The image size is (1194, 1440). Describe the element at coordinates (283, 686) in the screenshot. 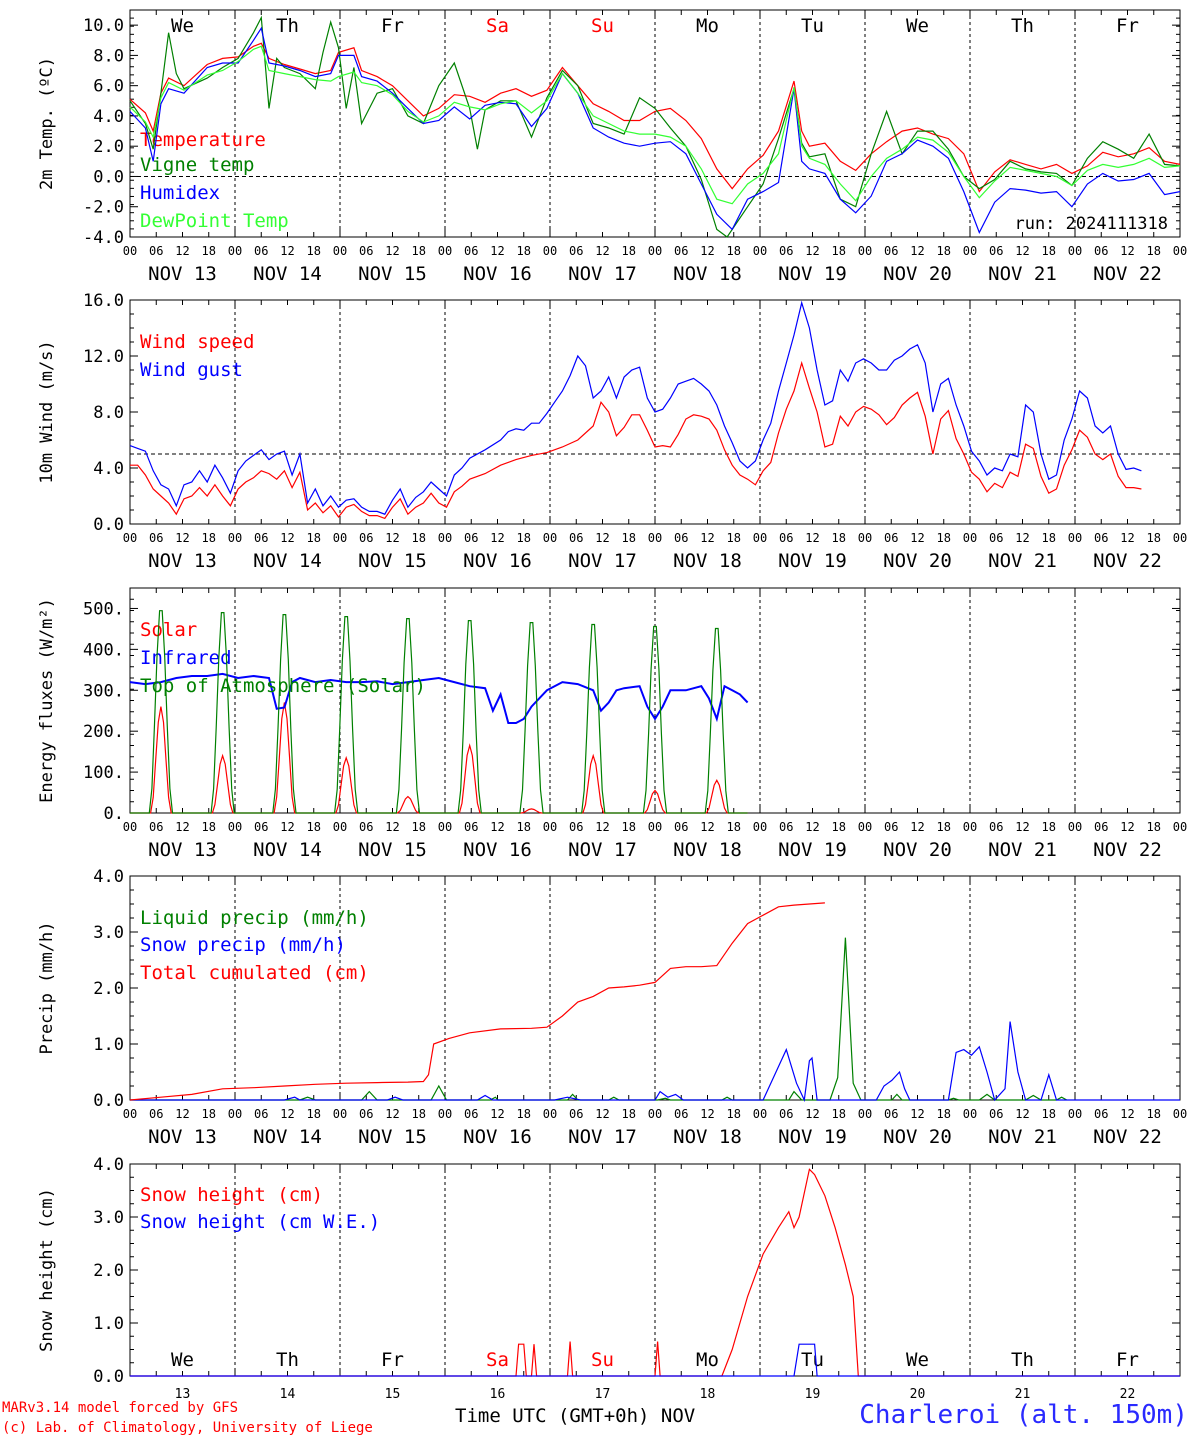

I see `legend-entry: Top of Atmosphere (Solar)` at that location.